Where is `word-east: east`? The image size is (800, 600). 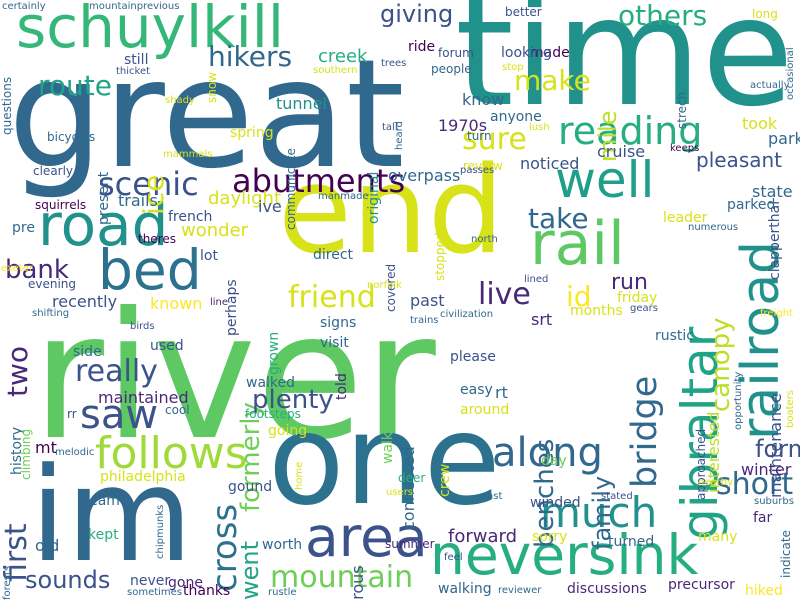
word-east: east is located at coordinates (492, 496).